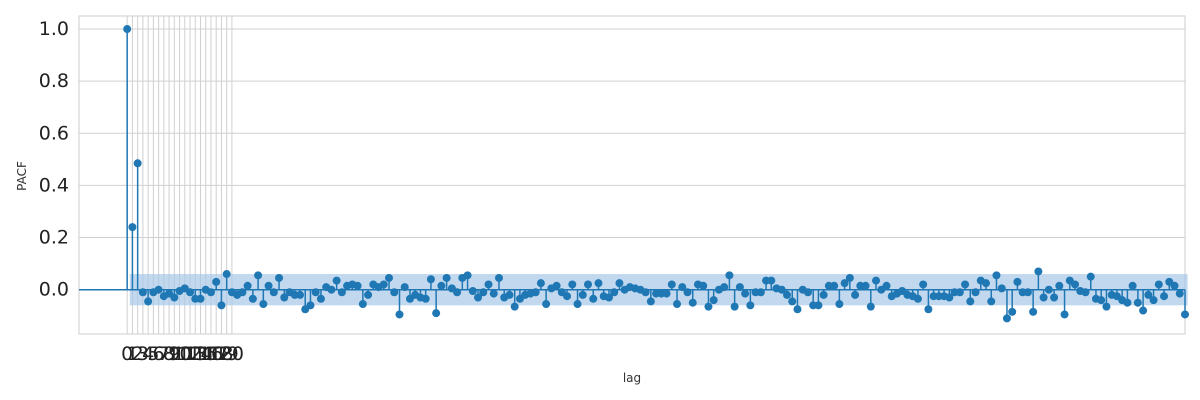 The width and height of the screenshot is (1200, 400). What do you see at coordinates (227, 354) in the screenshot?
I see `x-tick-label: 19` at bounding box center [227, 354].